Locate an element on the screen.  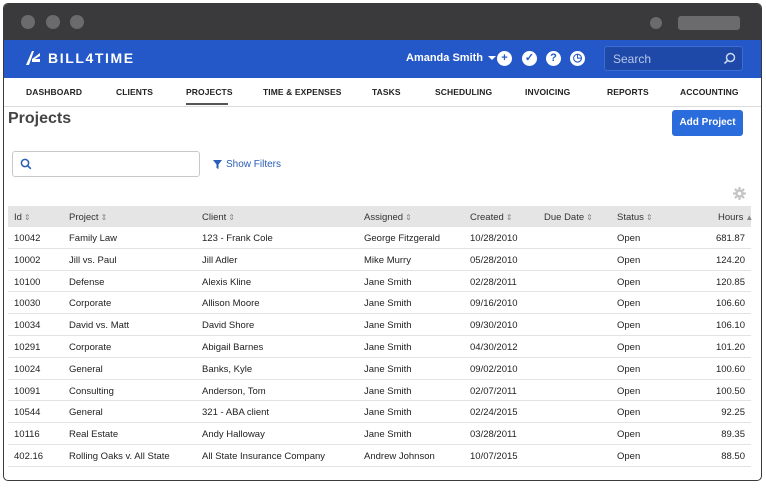
cell-client: Anderson, Tom is located at coordinates (234, 391).